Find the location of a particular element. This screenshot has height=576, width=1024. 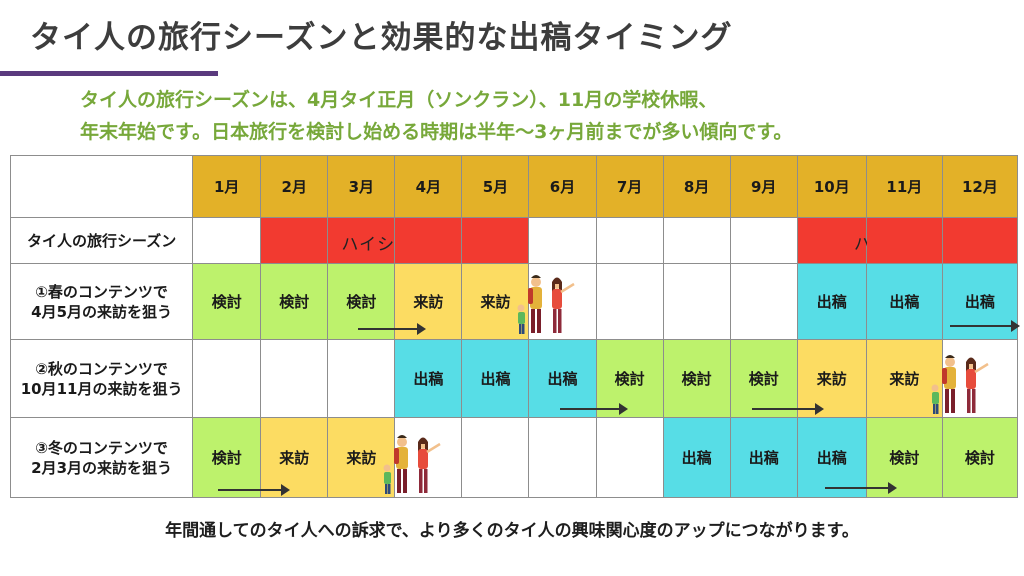

month-header-row: 1月 2月 3月 4月 5月 6月 7月 8月 9月 10月 11月 12月 is located at coordinates (514, 186).